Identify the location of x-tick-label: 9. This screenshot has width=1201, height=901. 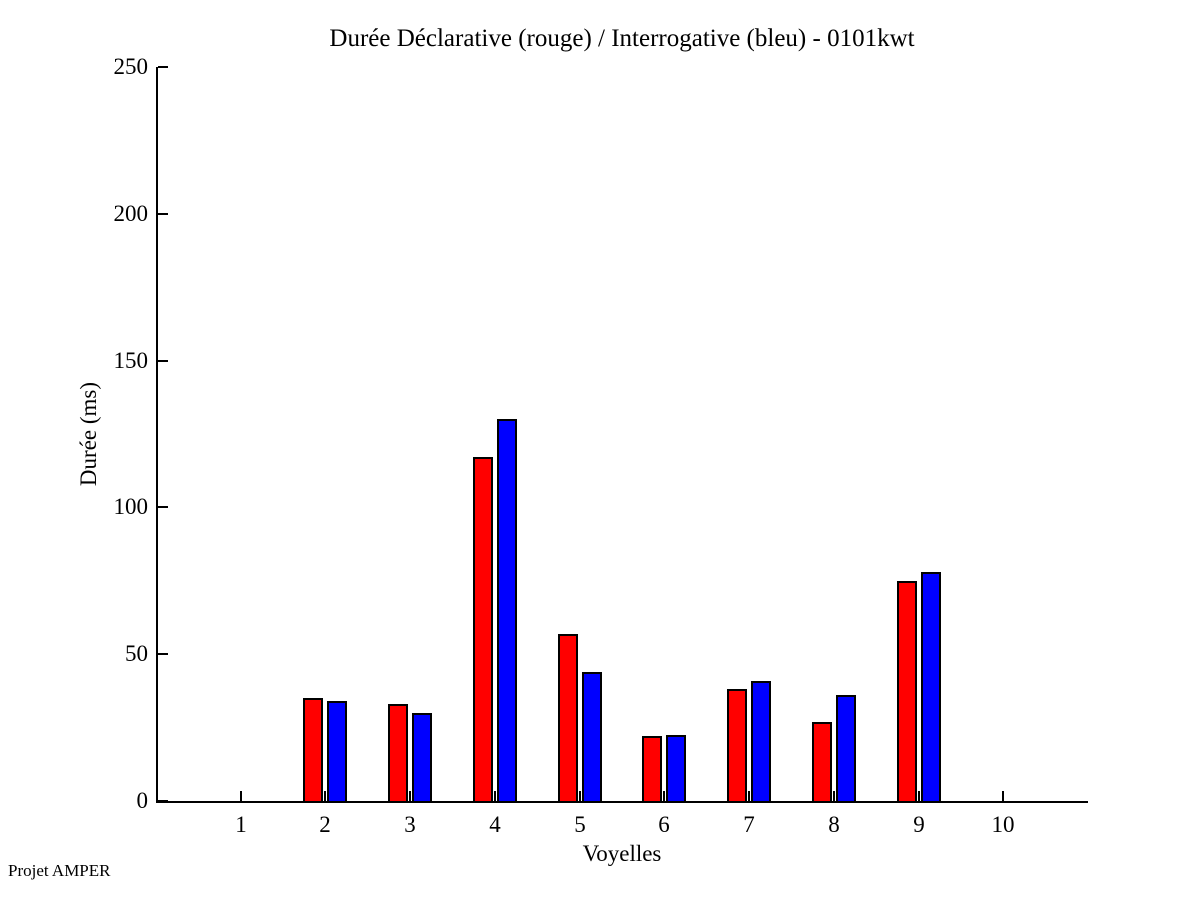
(919, 824).